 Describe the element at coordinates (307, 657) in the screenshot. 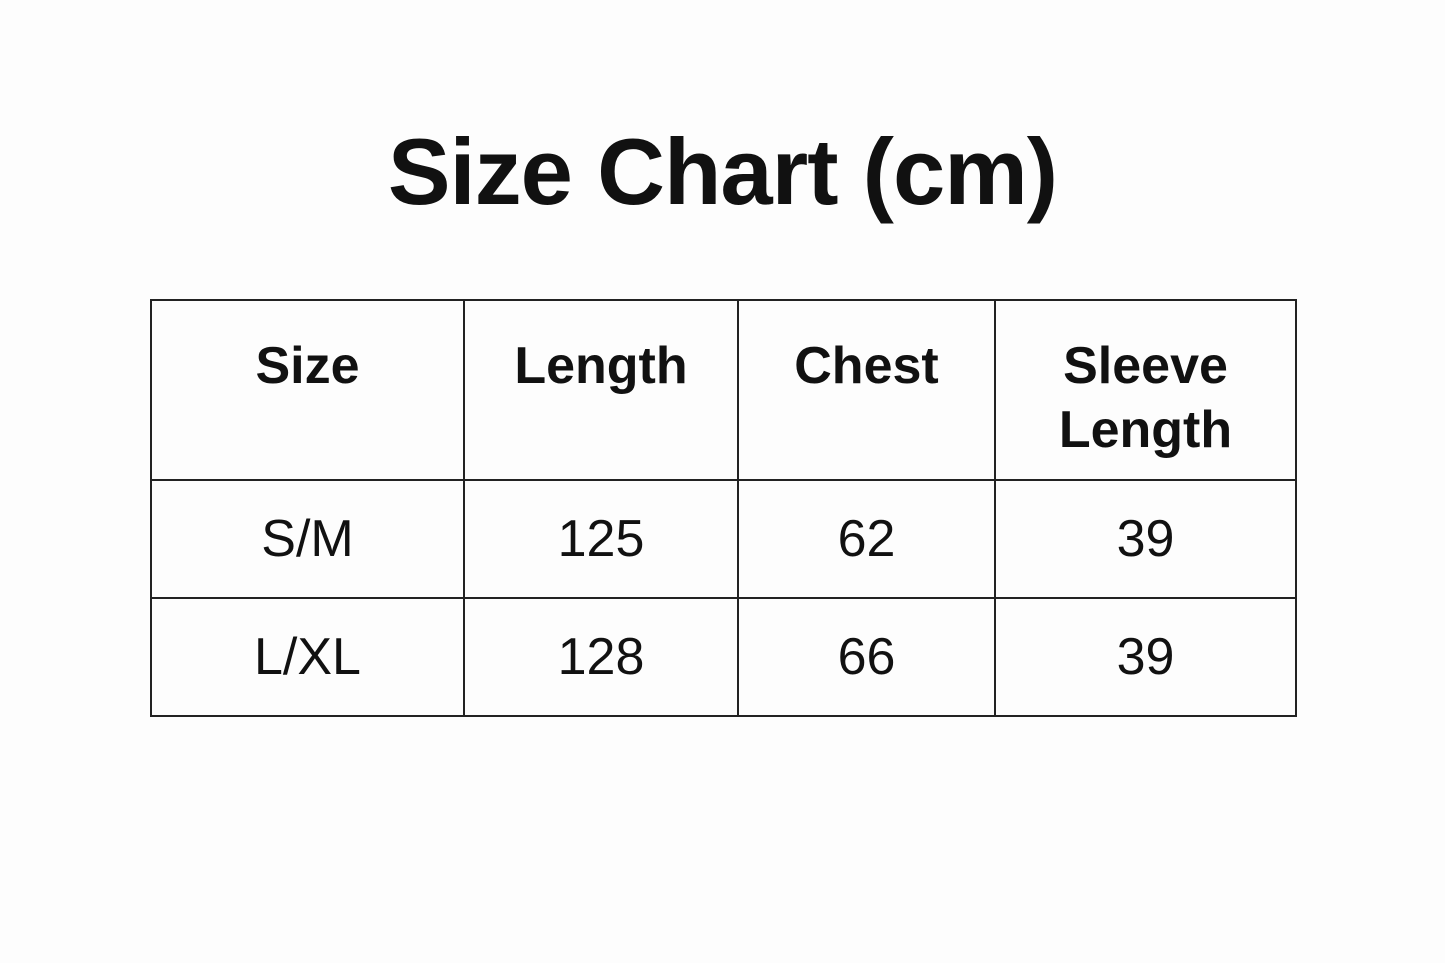

I see `cell-size: L/XL` at that location.